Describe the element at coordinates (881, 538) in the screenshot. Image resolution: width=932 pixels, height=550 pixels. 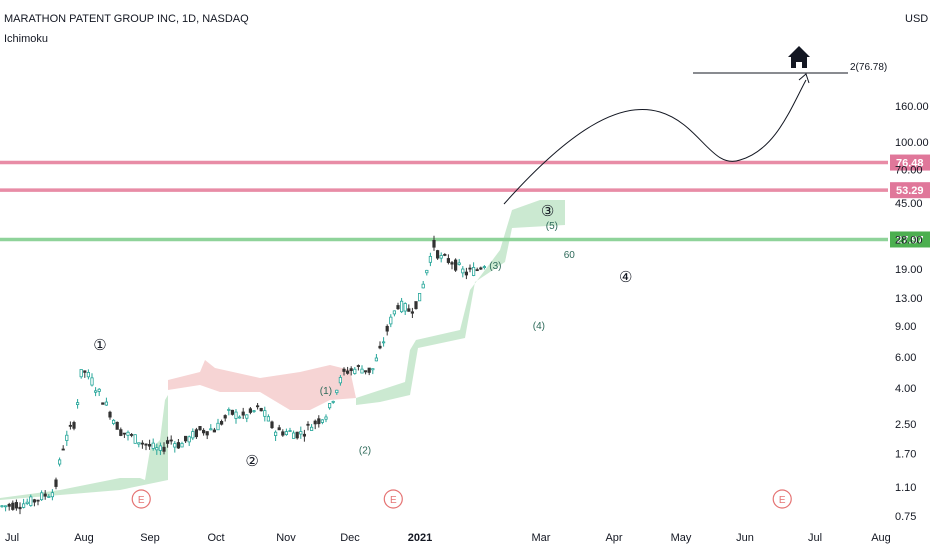
I see `x-tick-12: Aug` at that location.